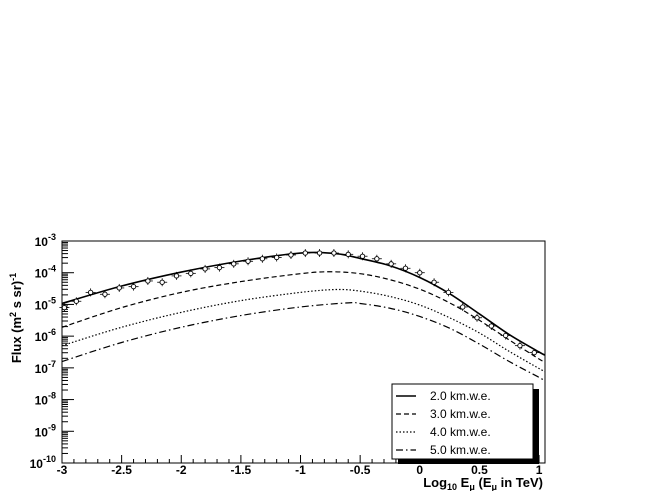 The width and height of the screenshot is (654, 491). What do you see at coordinates (419, 470) in the screenshot?
I see `x-tick-label: 0` at bounding box center [419, 470].